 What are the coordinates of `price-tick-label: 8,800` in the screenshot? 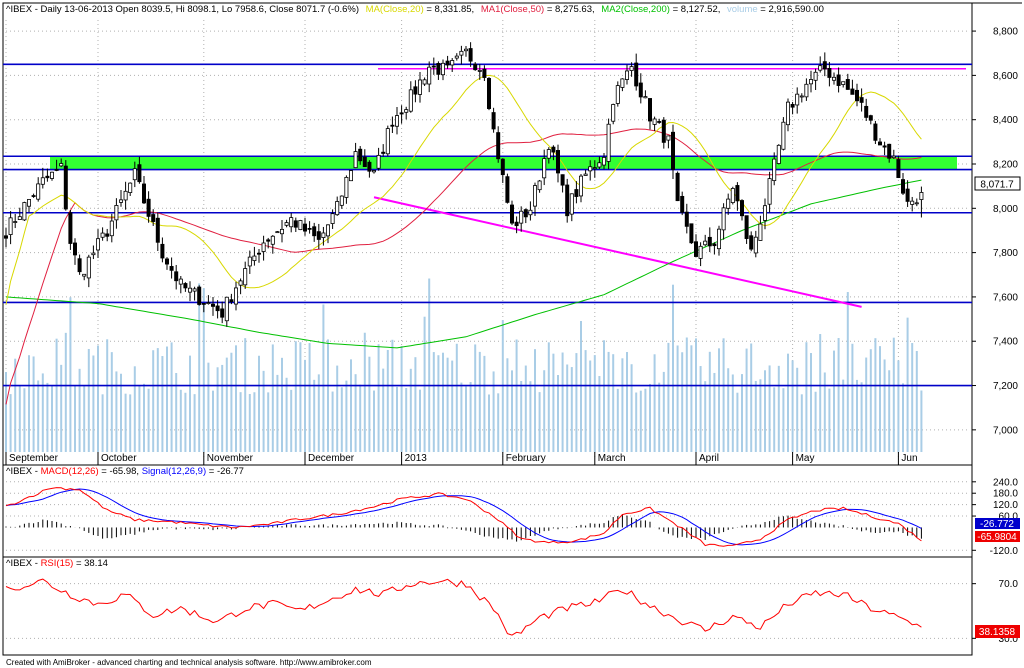 It's located at (1005, 32).